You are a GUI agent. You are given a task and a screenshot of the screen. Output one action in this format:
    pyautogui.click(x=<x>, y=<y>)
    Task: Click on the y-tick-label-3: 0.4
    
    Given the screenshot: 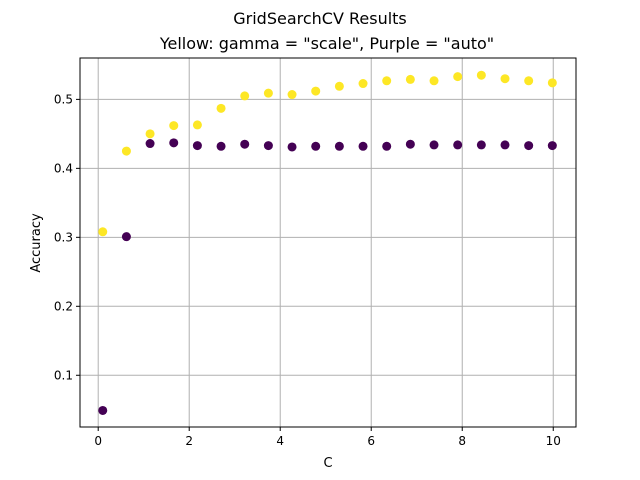 What is the action you would take?
    pyautogui.click(x=63, y=168)
    